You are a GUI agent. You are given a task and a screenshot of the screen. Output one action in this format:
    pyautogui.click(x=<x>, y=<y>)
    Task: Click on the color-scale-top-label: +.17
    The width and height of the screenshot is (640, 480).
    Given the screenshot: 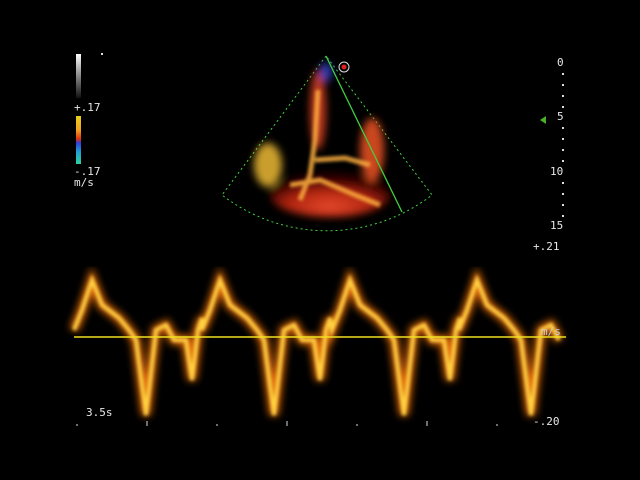 What is the action you would take?
    pyautogui.click(x=87, y=107)
    